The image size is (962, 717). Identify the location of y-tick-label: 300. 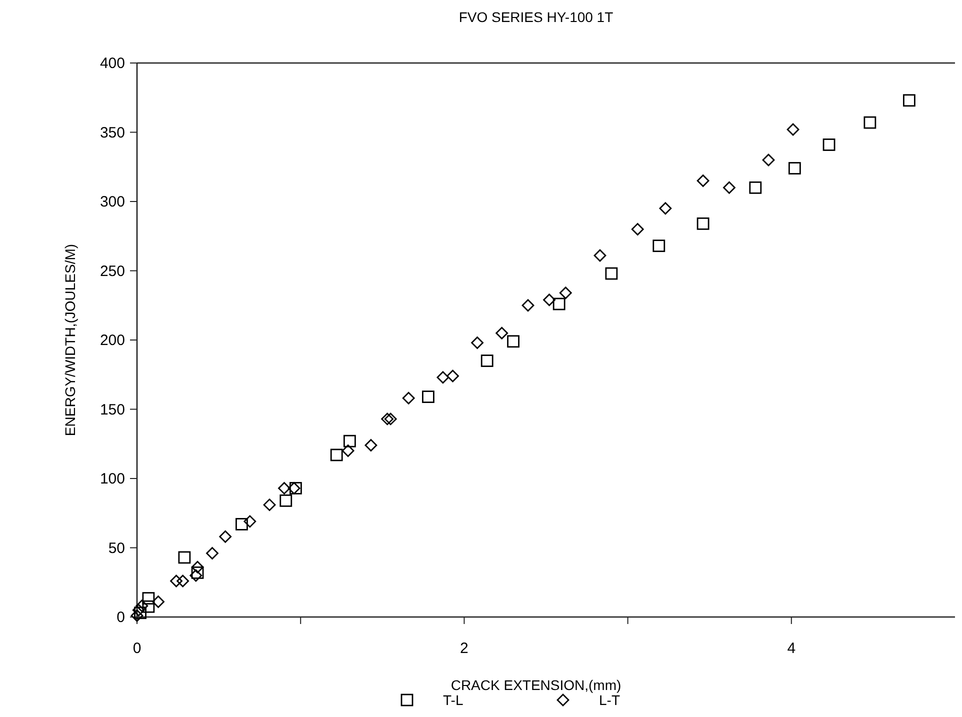
(112, 202).